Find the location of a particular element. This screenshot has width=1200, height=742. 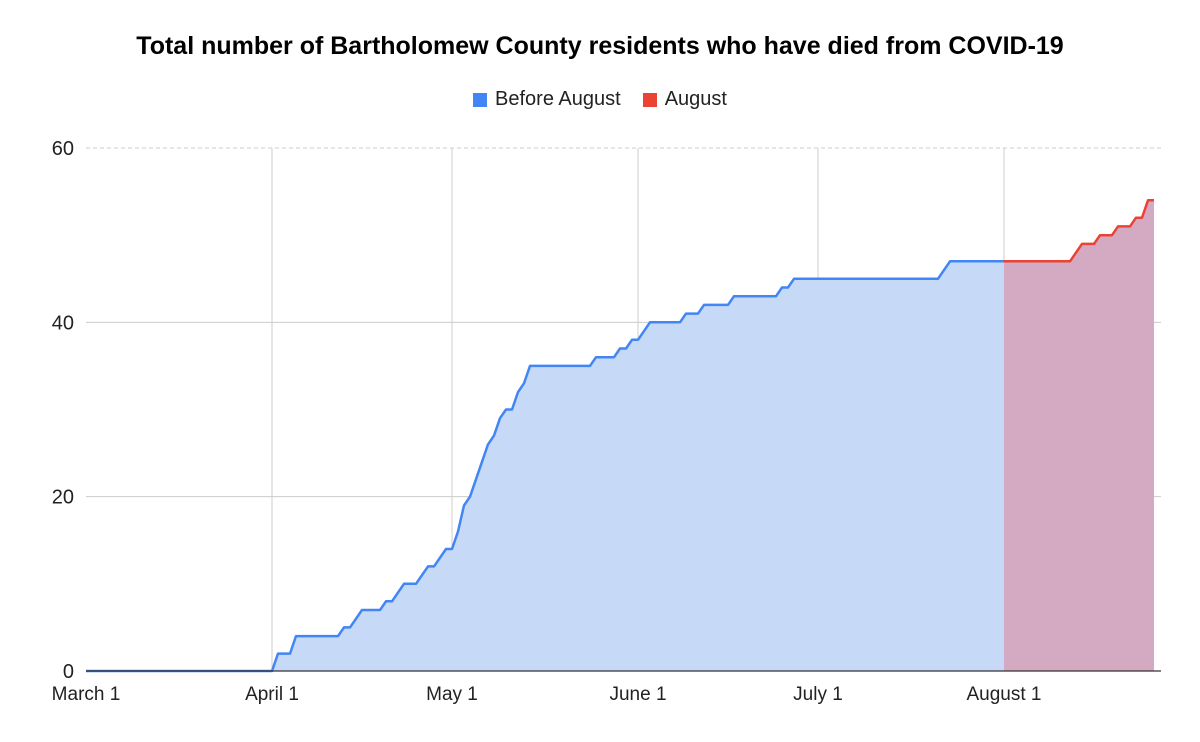

x-tick-label: April 1 is located at coordinates (272, 694).